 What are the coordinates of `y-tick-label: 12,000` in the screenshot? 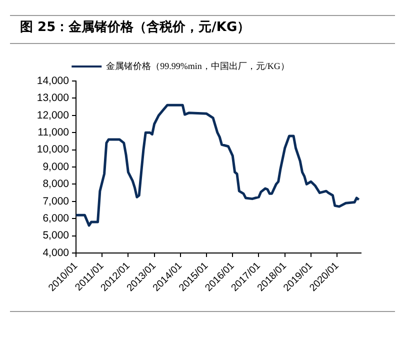 It's located at (53, 115).